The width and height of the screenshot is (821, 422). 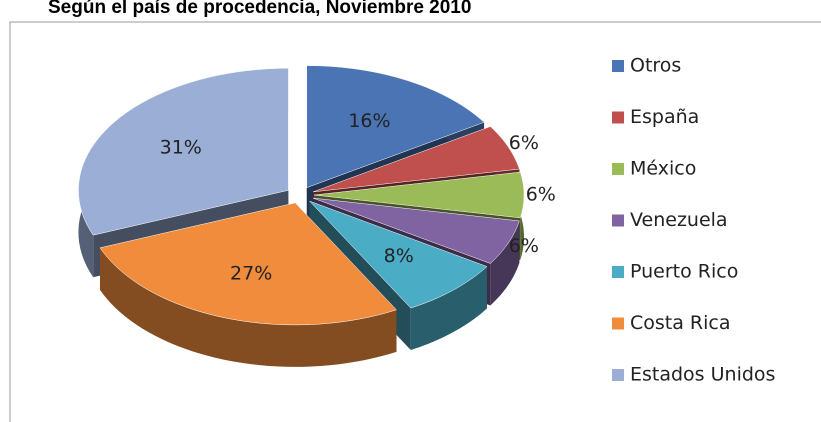 I want to click on legend-label: Estados Unidos, so click(x=702, y=375).